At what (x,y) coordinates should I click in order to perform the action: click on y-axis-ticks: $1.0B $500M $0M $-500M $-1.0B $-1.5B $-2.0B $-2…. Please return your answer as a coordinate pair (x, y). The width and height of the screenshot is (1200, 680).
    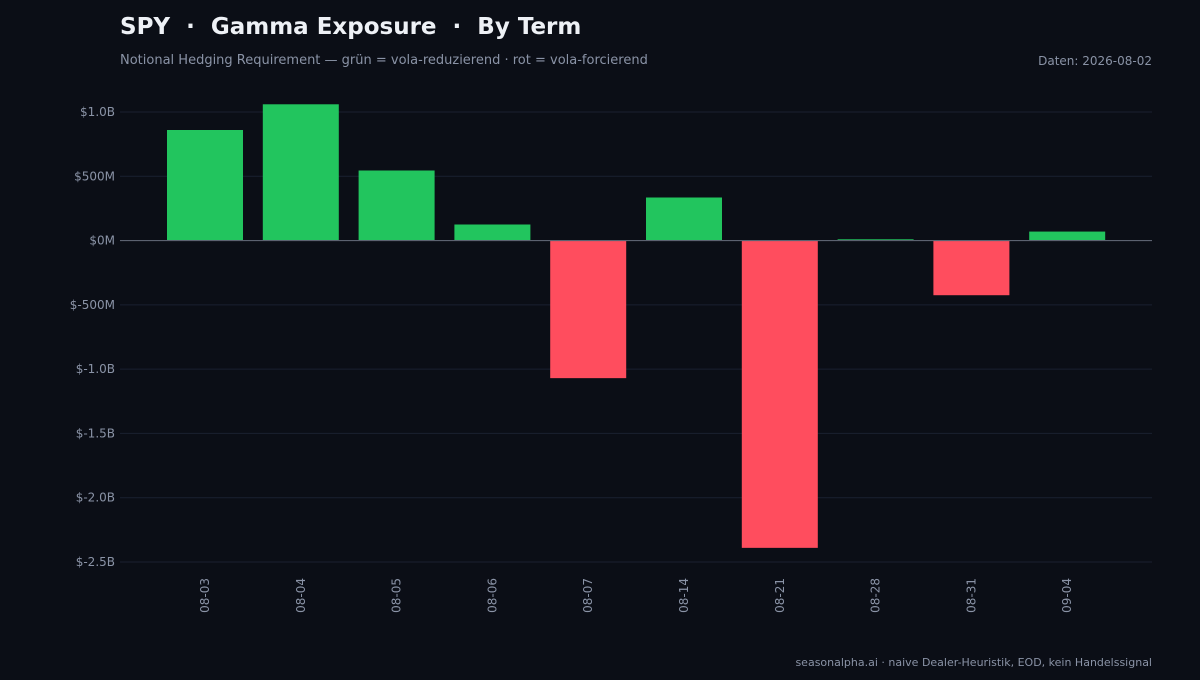
    Looking at the image, I should click on (92, 337).